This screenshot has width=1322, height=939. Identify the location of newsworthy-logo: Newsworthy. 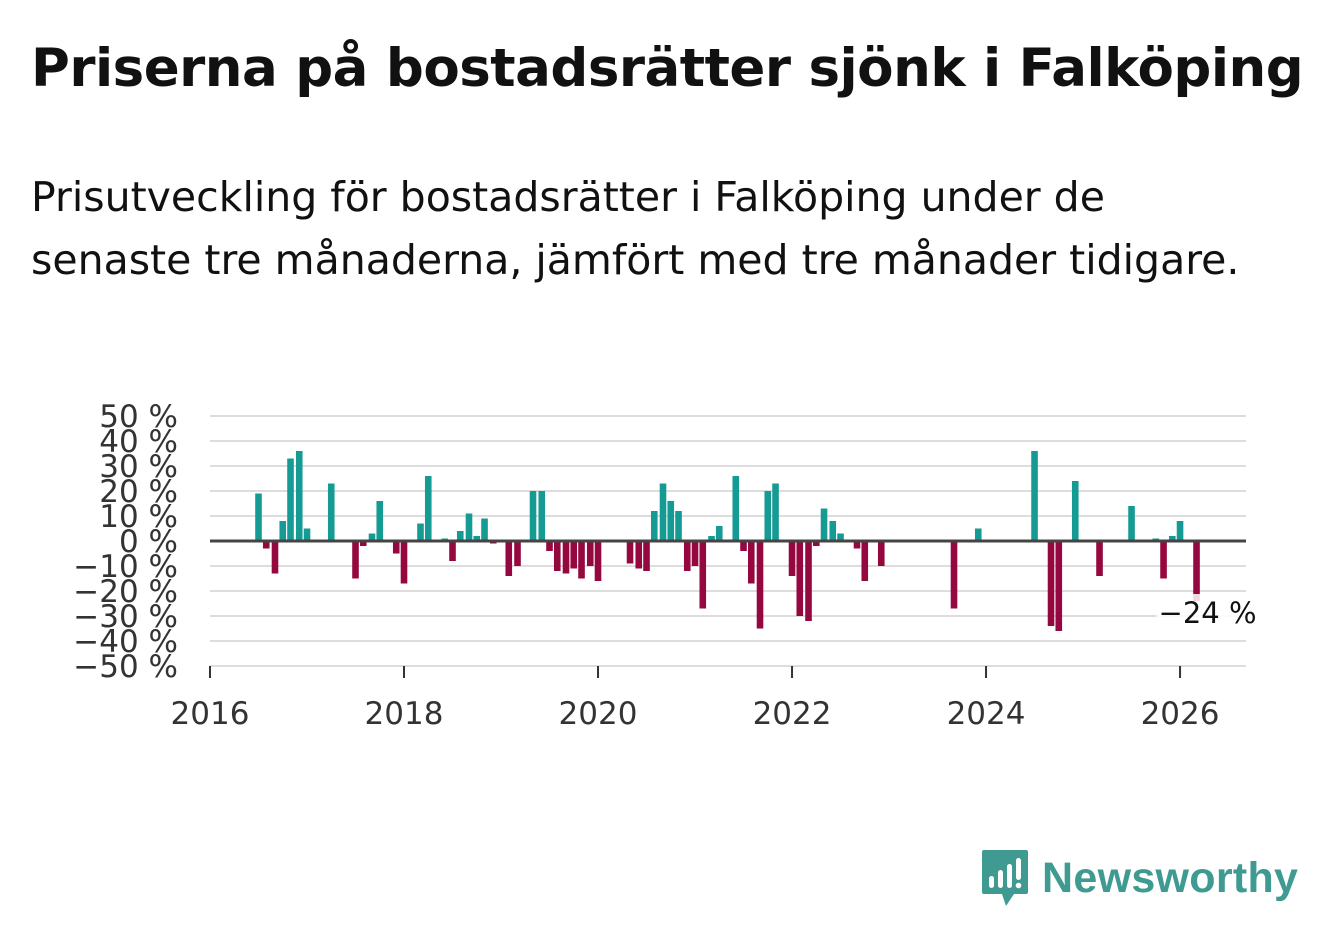
(1139, 878).